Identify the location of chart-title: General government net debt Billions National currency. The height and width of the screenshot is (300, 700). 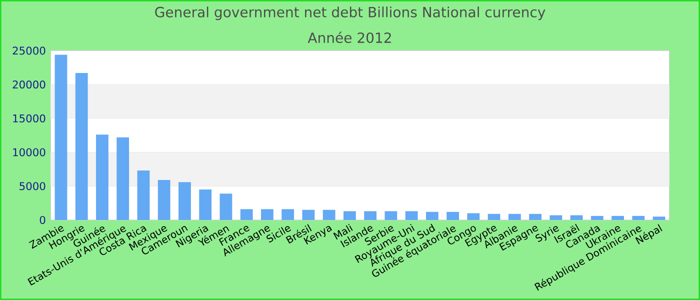
(350, 13).